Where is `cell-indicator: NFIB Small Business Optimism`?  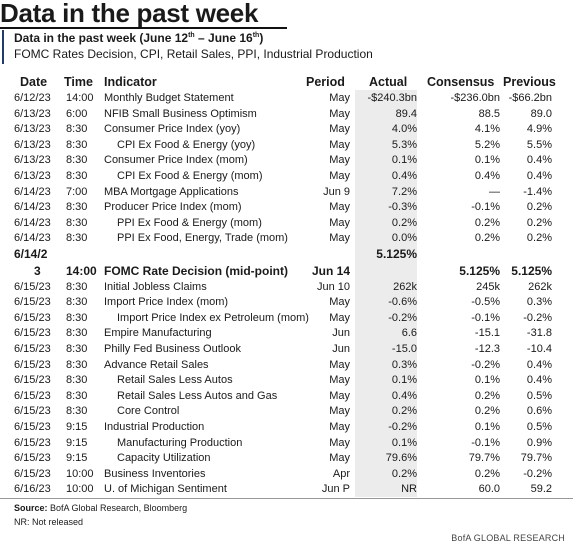 cell-indicator: NFIB Small Business Optimism is located at coordinates (180, 113).